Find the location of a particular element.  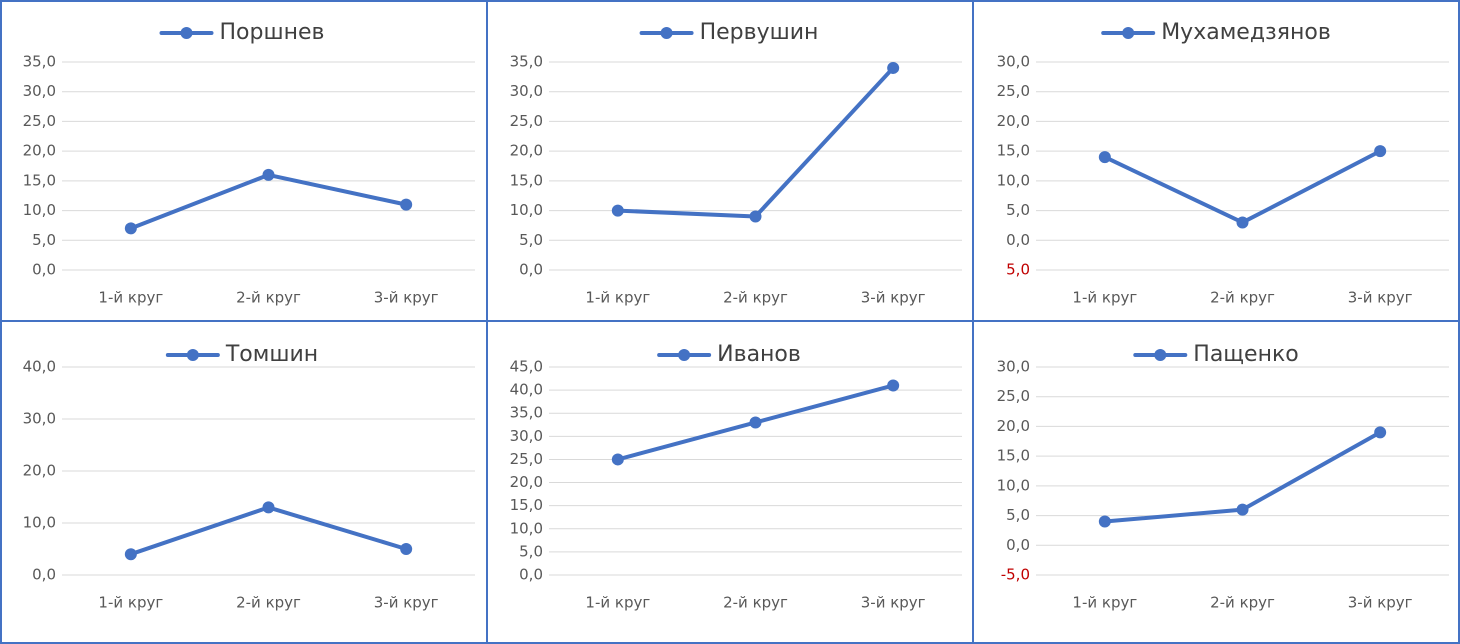

y-tick-label: 45,0 is located at coordinates (526, 367).